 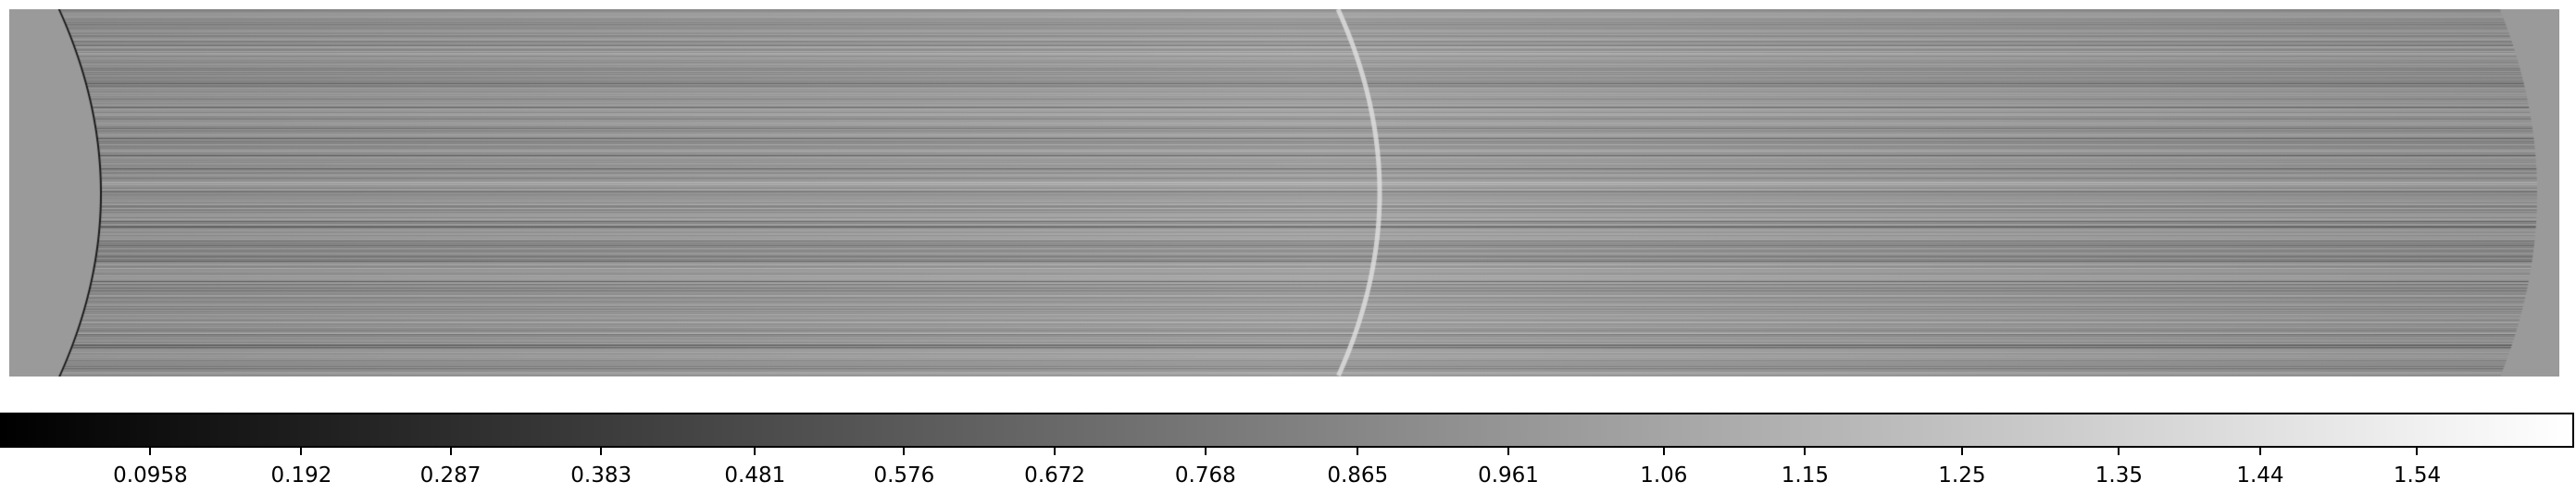 I want to click on colorbar-tick-label: 0.383, so click(x=601, y=476).